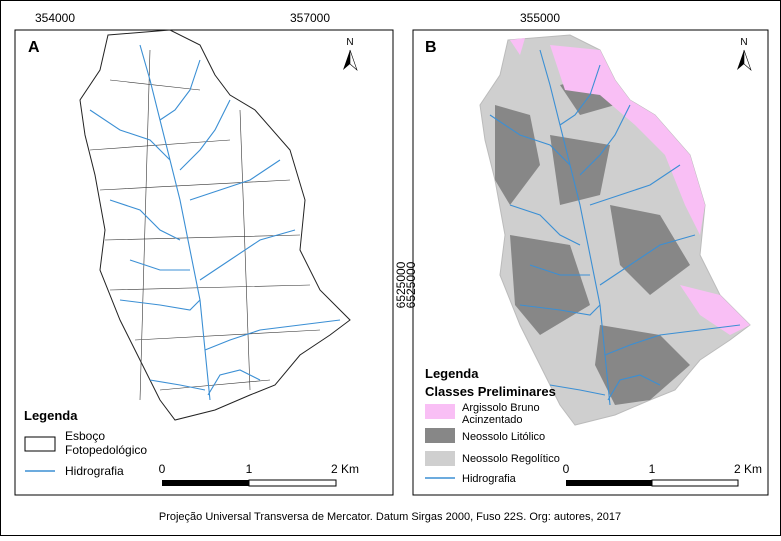  What do you see at coordinates (492, 420) in the screenshot?
I see `legend-label: Acinzentado` at bounding box center [492, 420].